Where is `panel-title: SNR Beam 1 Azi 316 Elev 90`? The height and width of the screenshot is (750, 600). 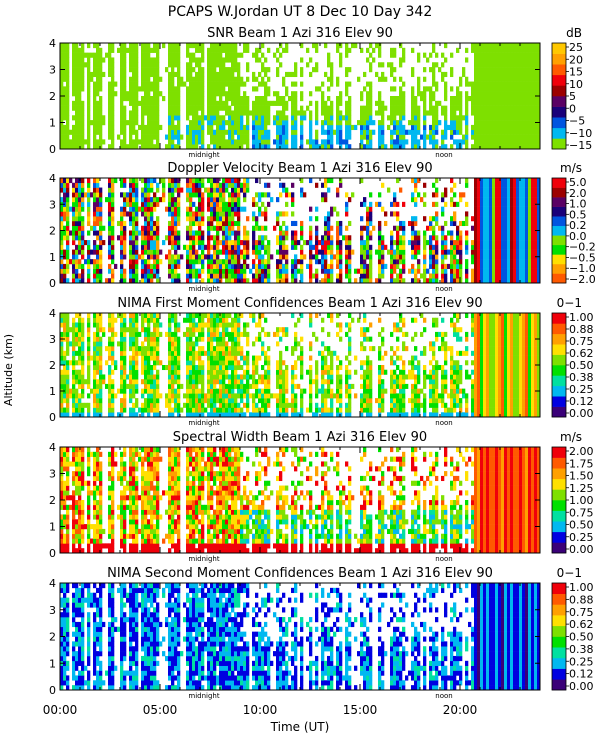 panel-title: SNR Beam 1 Azi 316 Elev 90 is located at coordinates (300, 33).